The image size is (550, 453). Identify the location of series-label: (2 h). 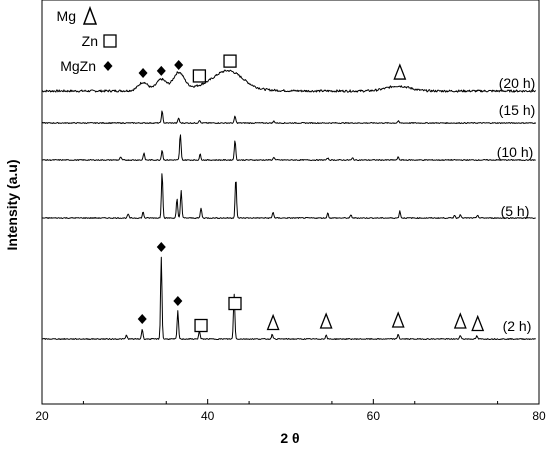
(517, 326).